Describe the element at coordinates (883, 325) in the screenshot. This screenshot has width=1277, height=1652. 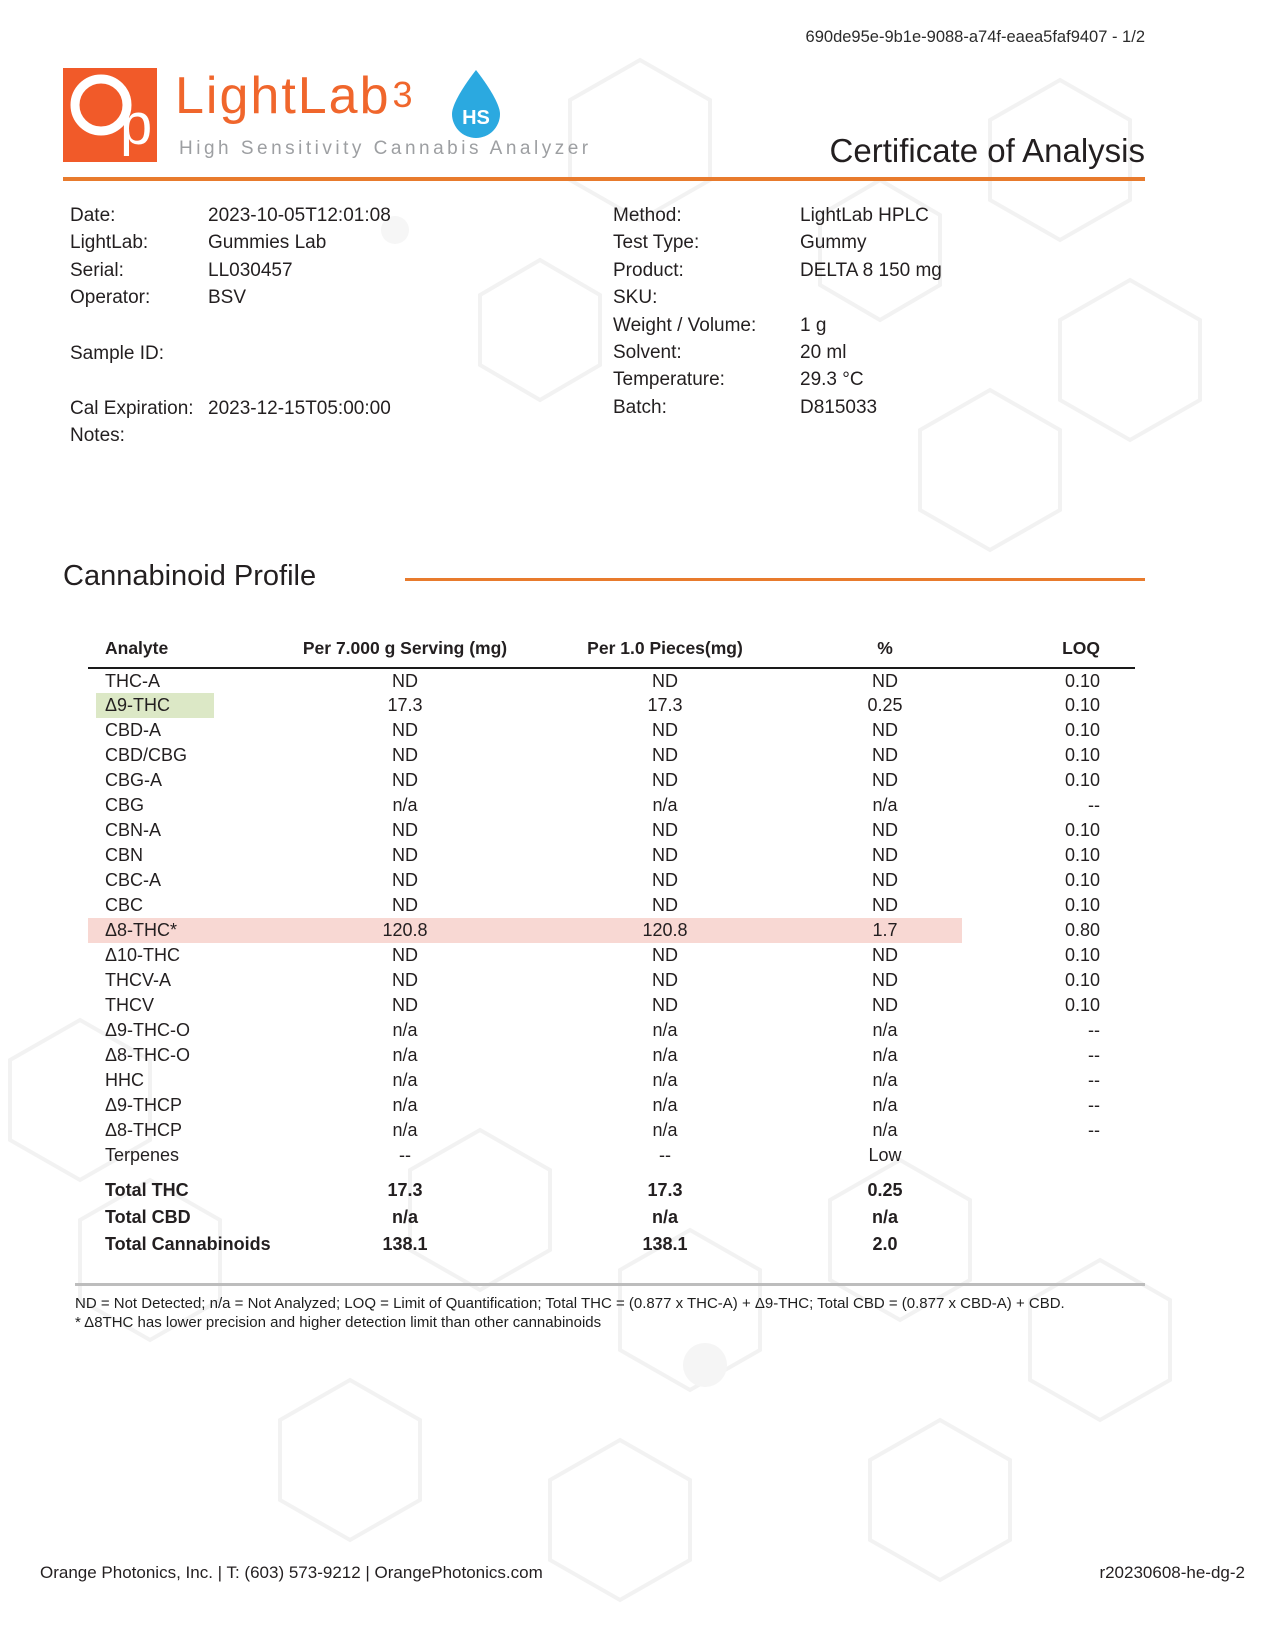
I see `info-row: Weight / Volume: 1 g` at that location.